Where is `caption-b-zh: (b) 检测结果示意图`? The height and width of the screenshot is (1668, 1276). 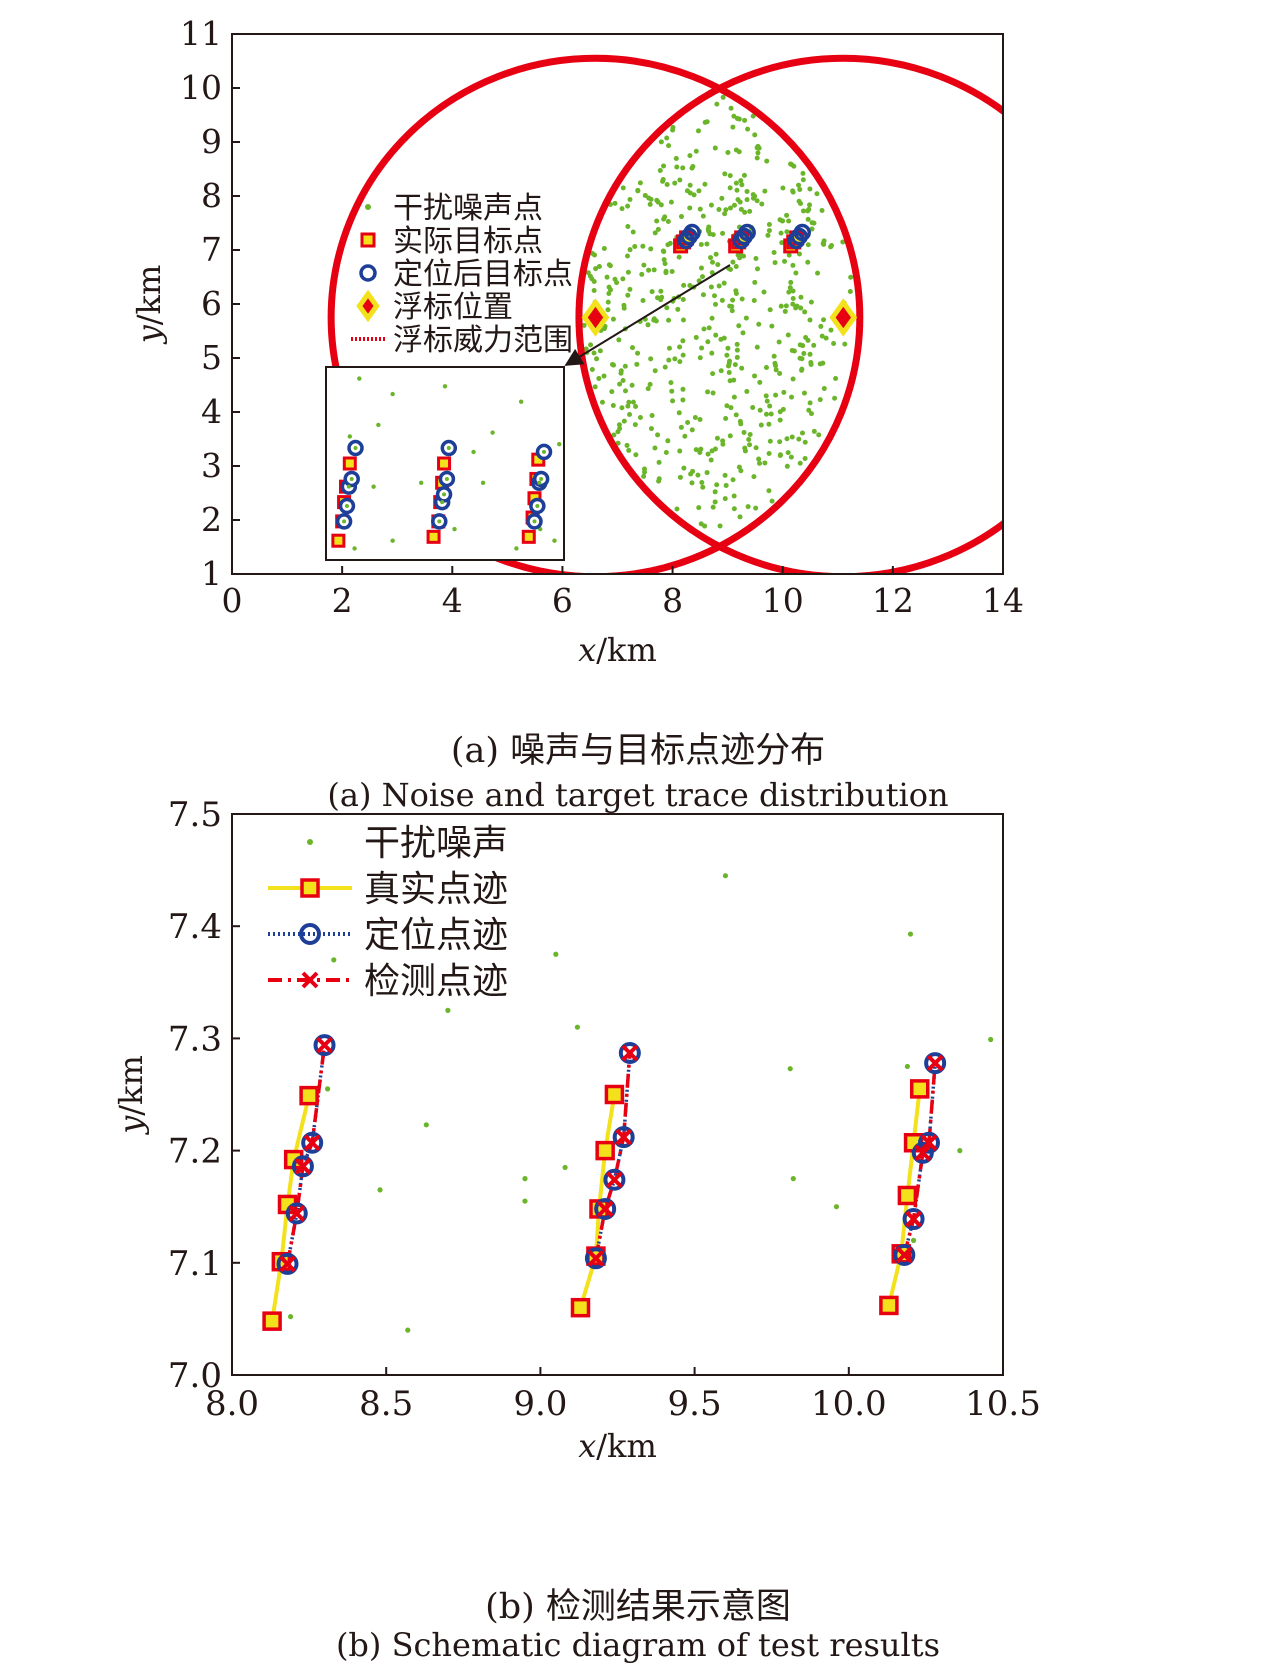
caption-b-zh: (b) 检测结果示意图 is located at coordinates (638, 1607).